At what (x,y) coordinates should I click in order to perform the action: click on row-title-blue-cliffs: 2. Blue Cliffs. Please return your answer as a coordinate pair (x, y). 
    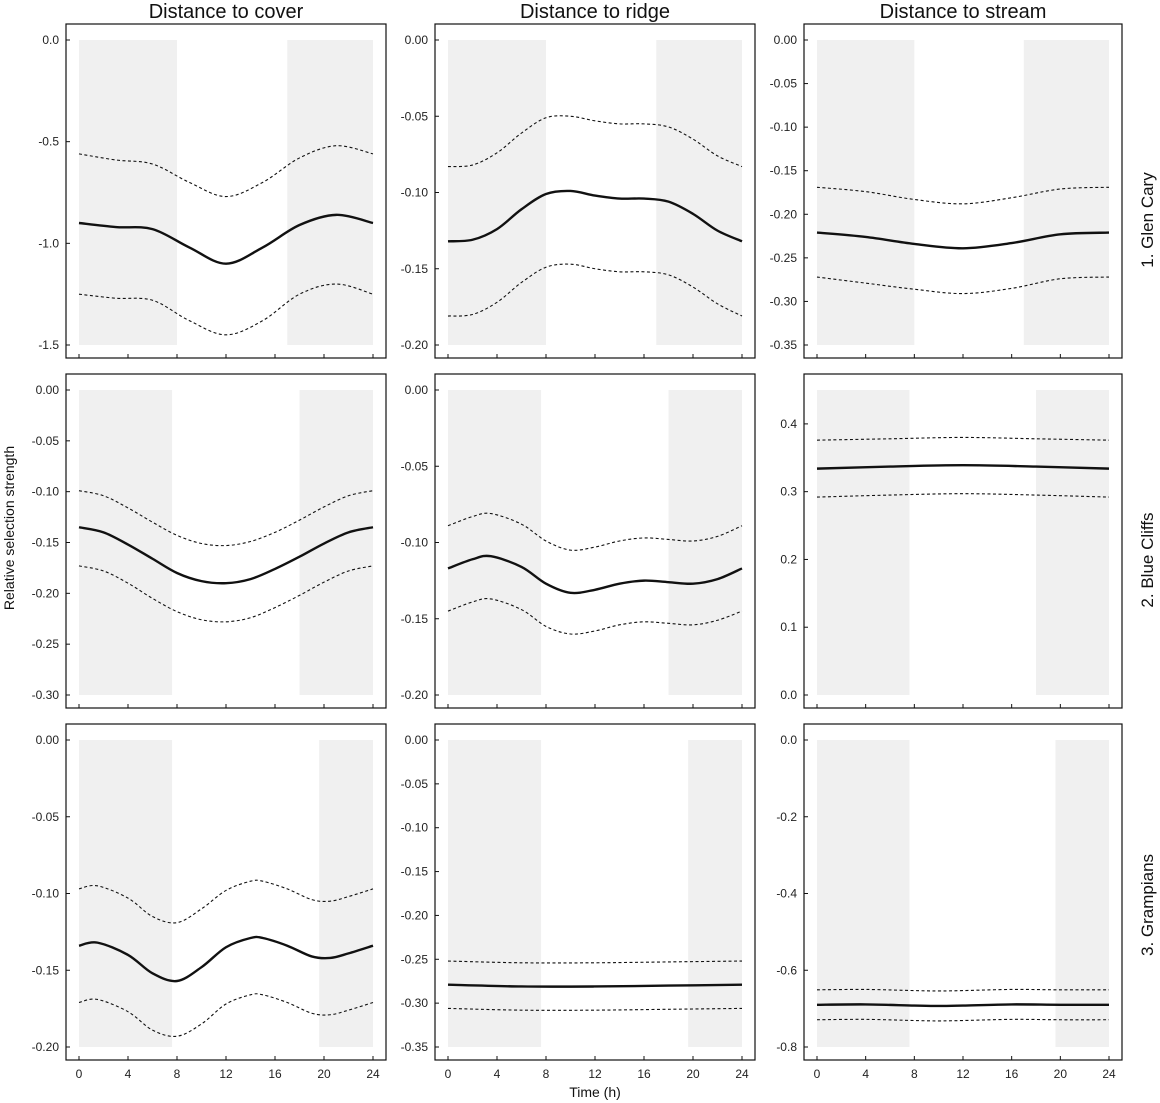
    Looking at the image, I should click on (1147, 559).